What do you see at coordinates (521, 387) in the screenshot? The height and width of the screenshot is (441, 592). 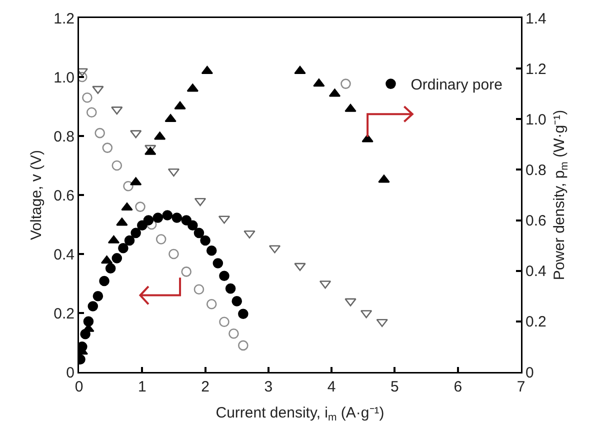 I see `x-tick-label: 7` at bounding box center [521, 387].